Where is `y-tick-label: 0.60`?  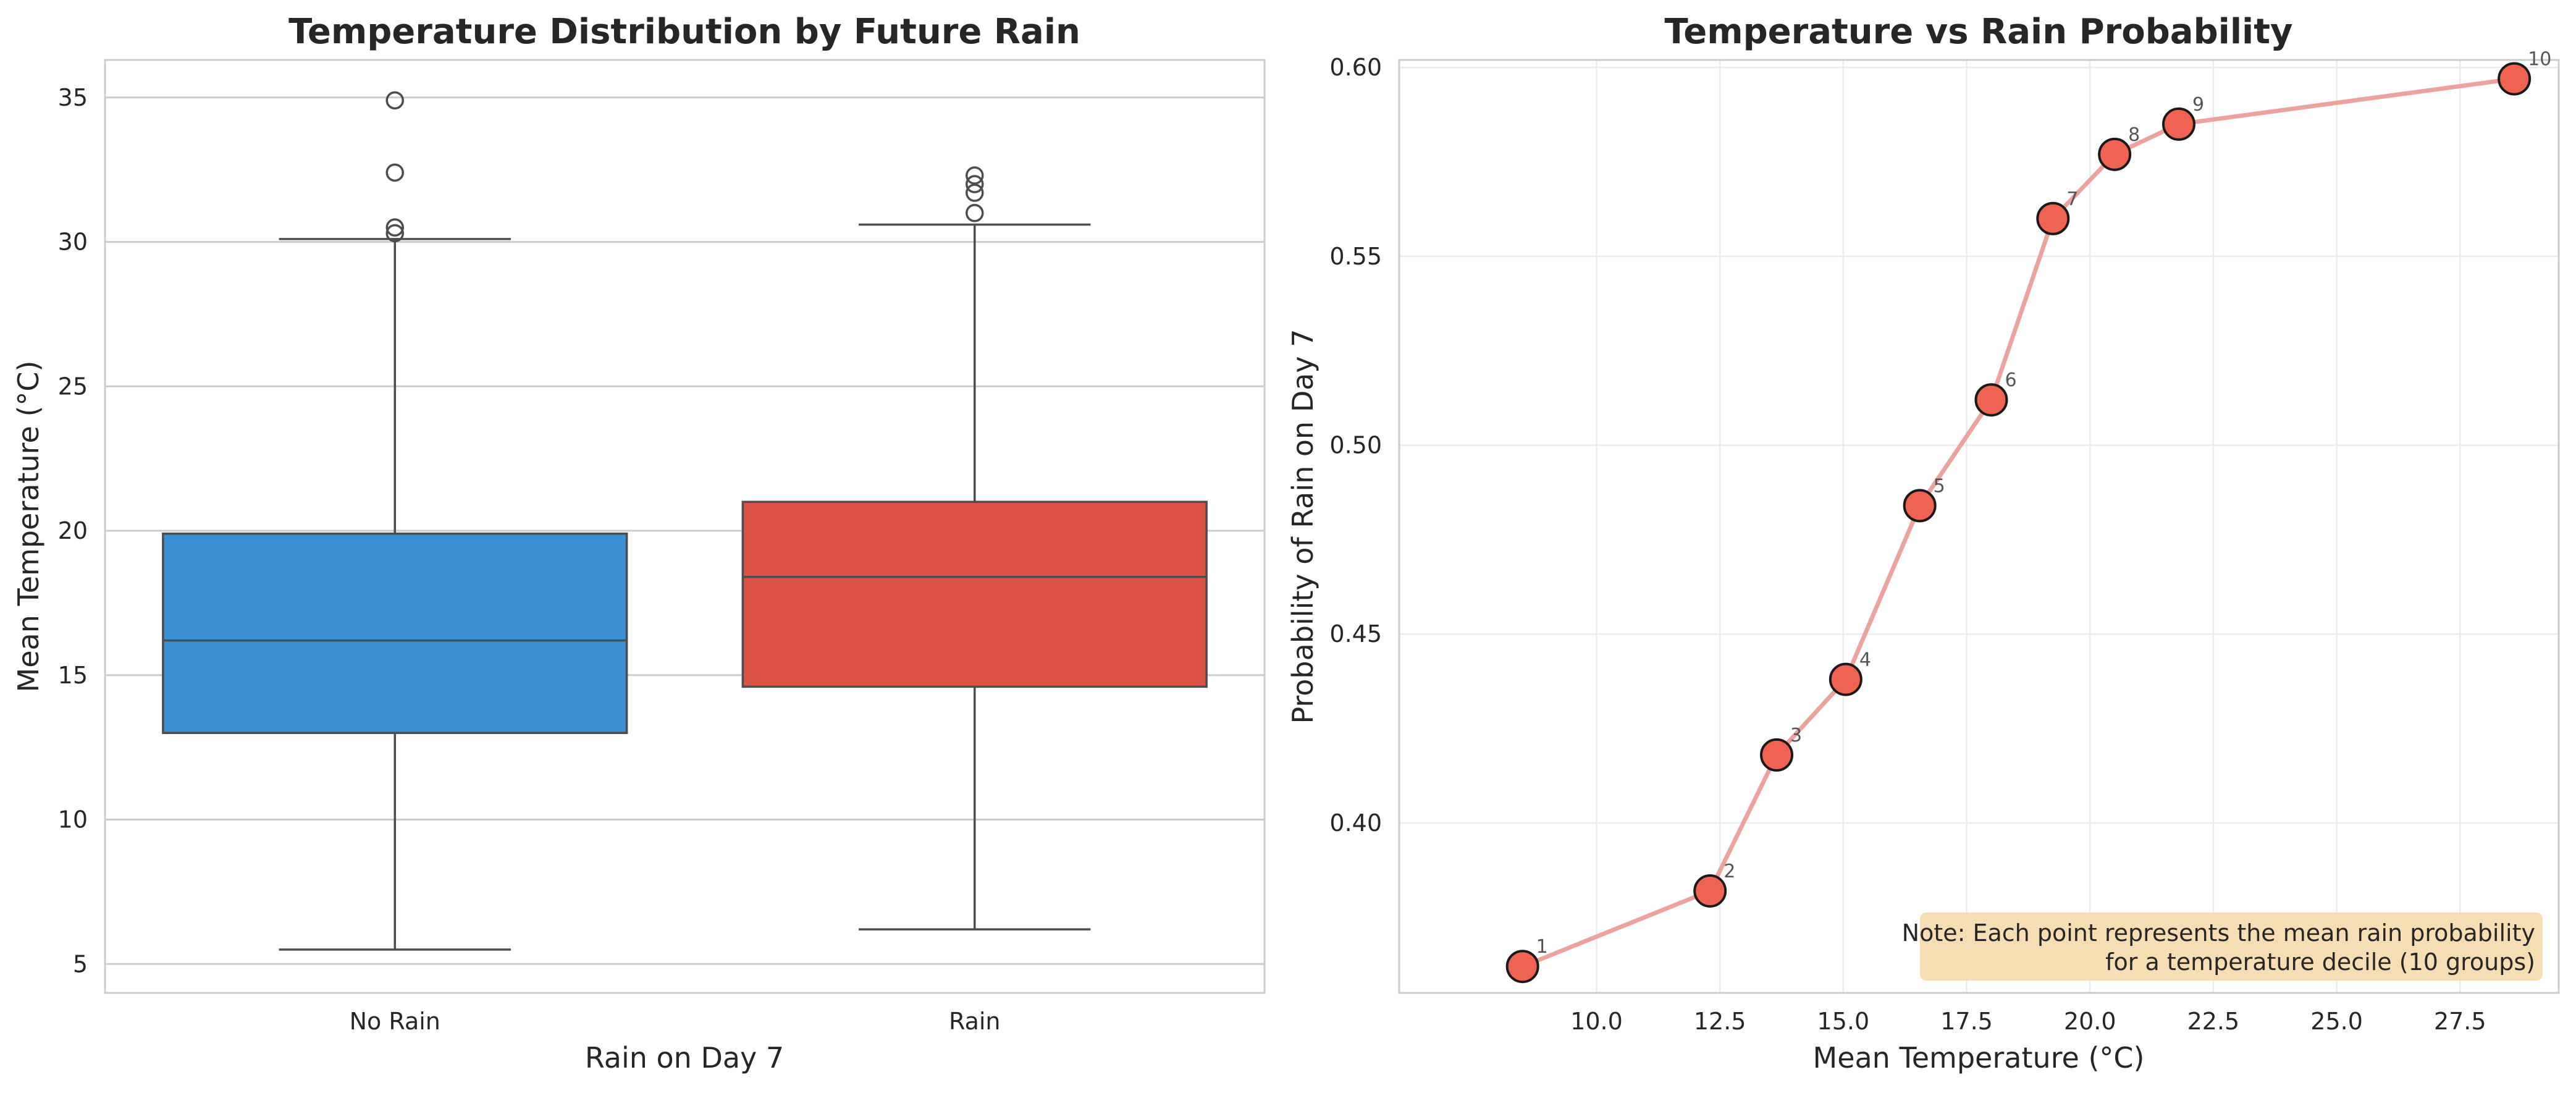
y-tick-label: 0.60 is located at coordinates (1355, 68).